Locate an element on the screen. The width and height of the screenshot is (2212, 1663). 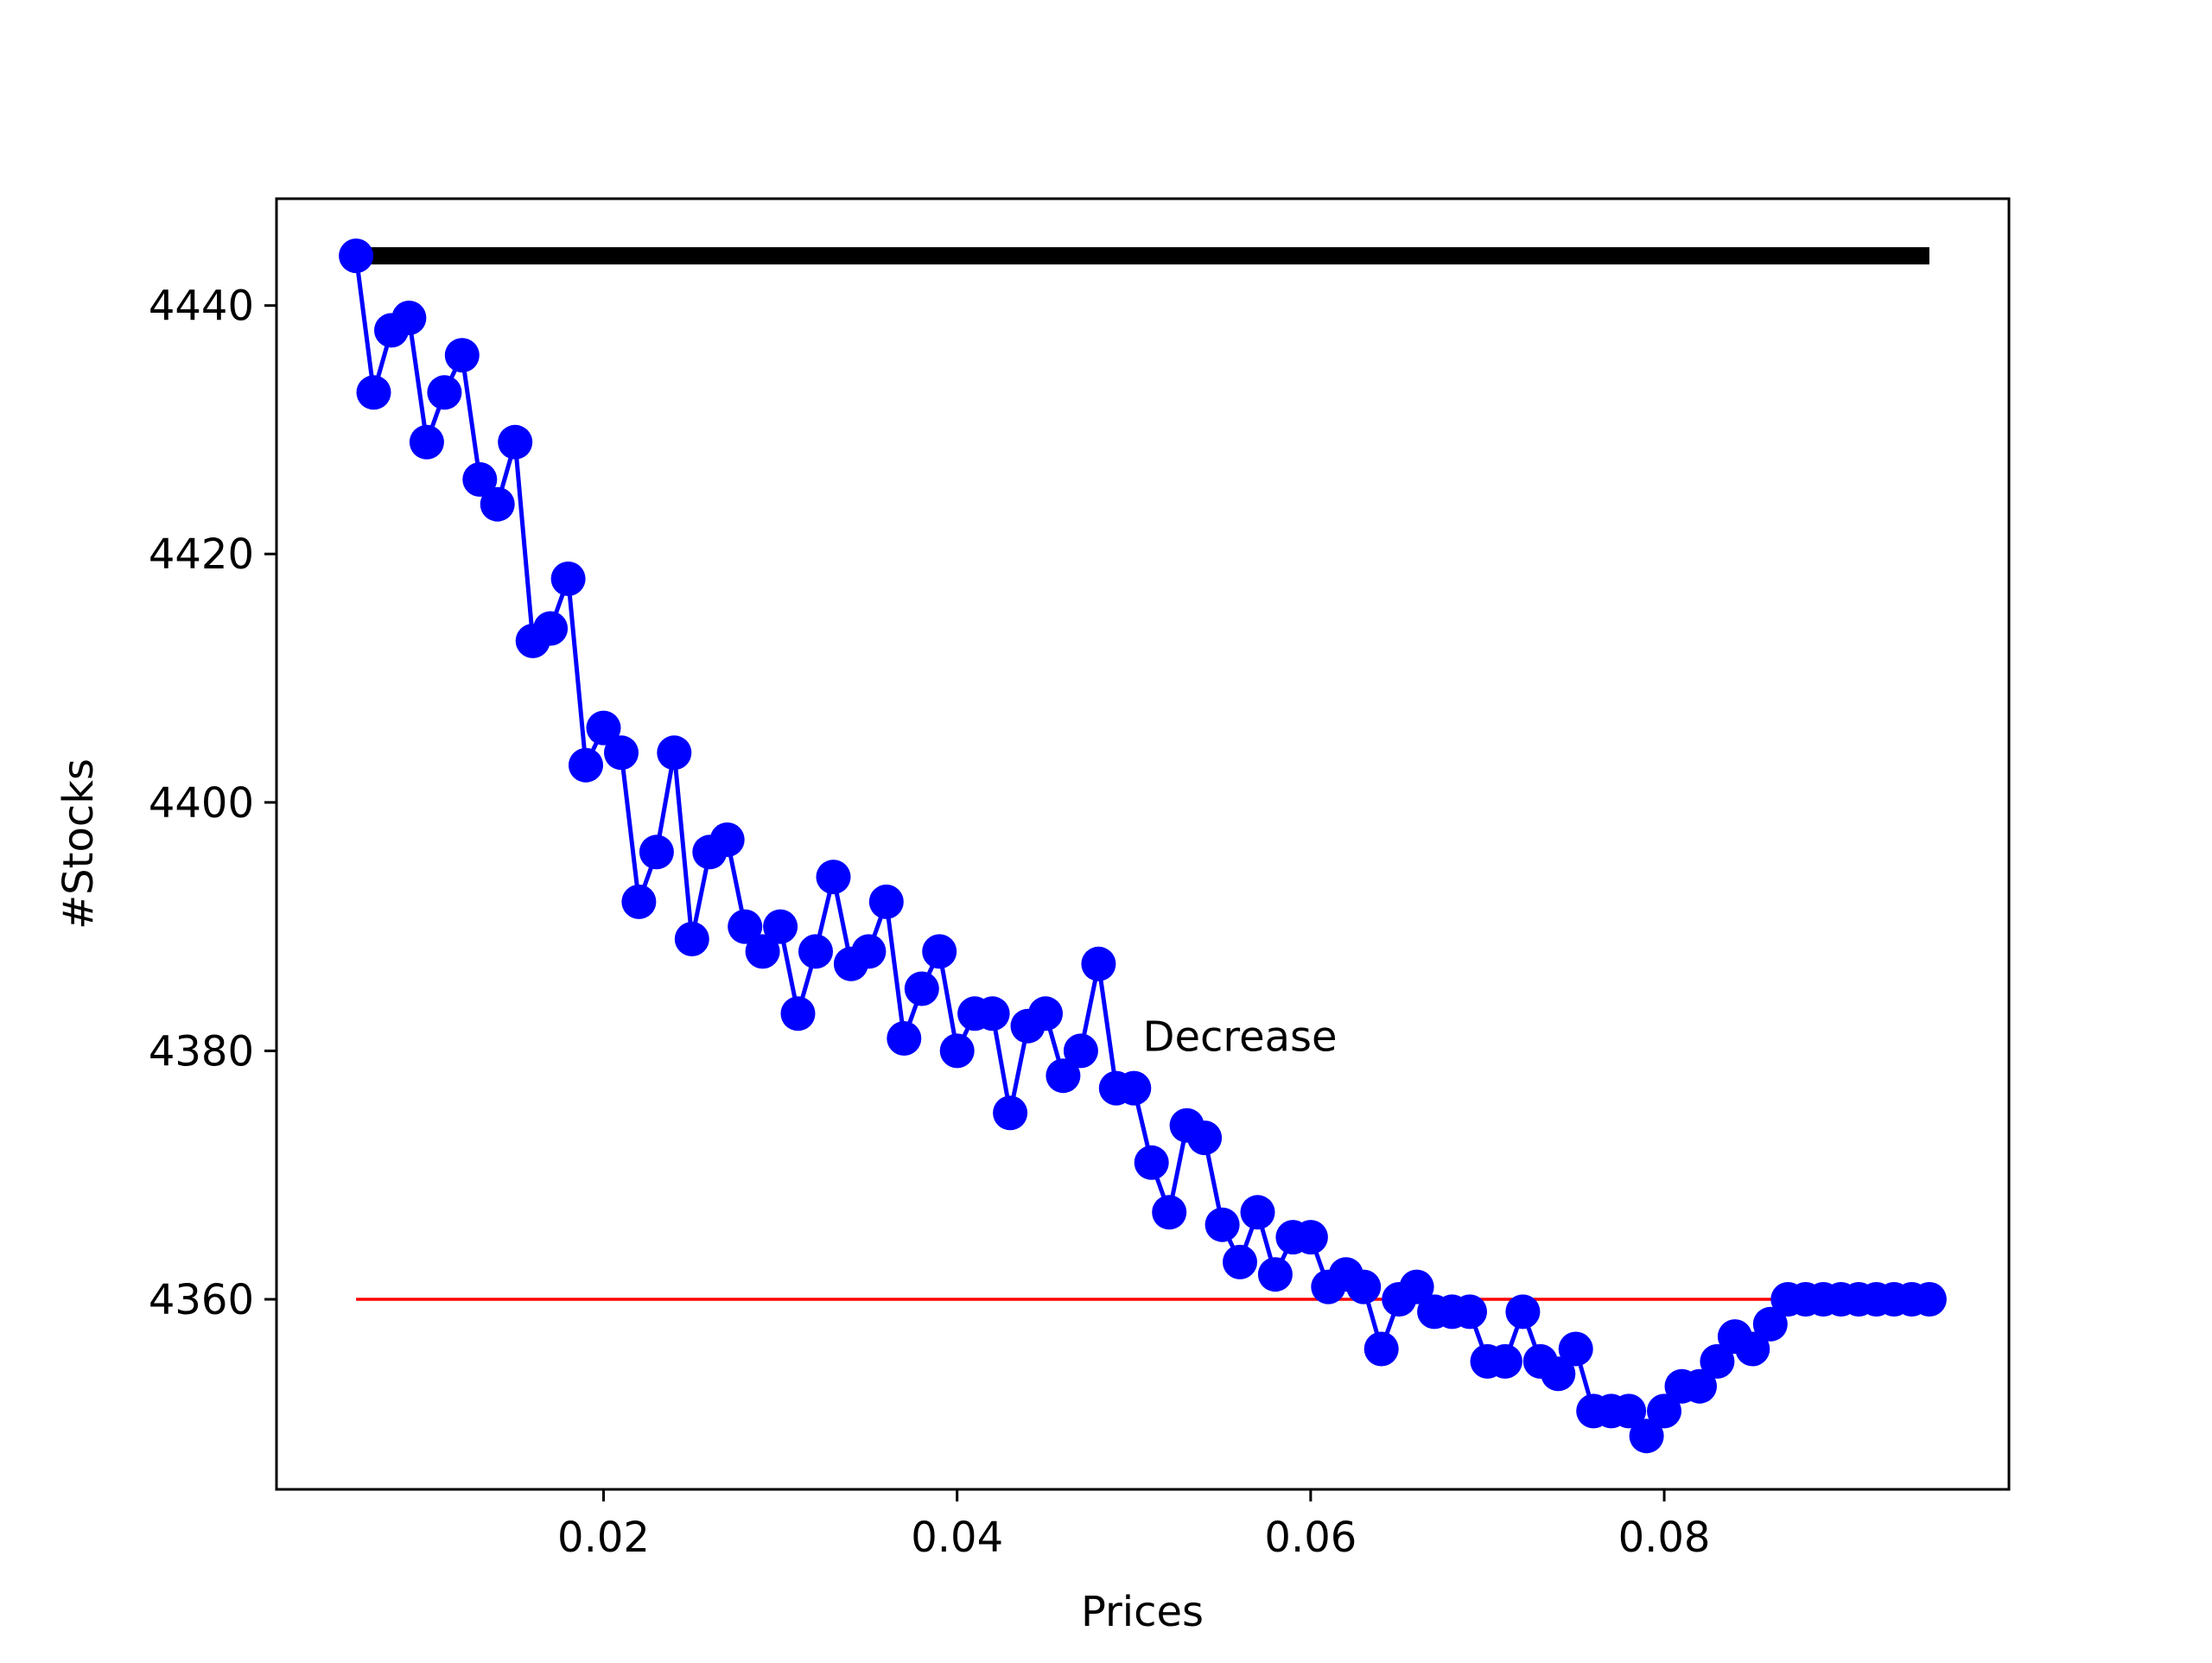
y-axis-label: #Stocks is located at coordinates (78, 845).